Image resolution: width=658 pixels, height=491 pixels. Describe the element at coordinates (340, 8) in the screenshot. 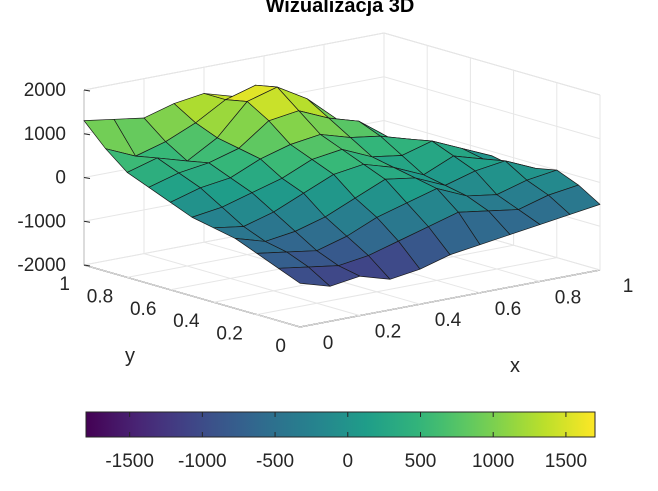

I see `chart-title: Wizualizacja 3D` at that location.